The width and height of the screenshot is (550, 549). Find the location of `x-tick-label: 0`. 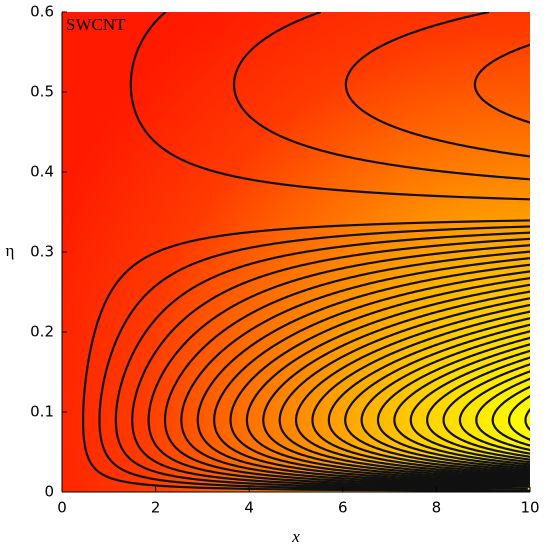

x-tick-label: 0 is located at coordinates (62, 508).